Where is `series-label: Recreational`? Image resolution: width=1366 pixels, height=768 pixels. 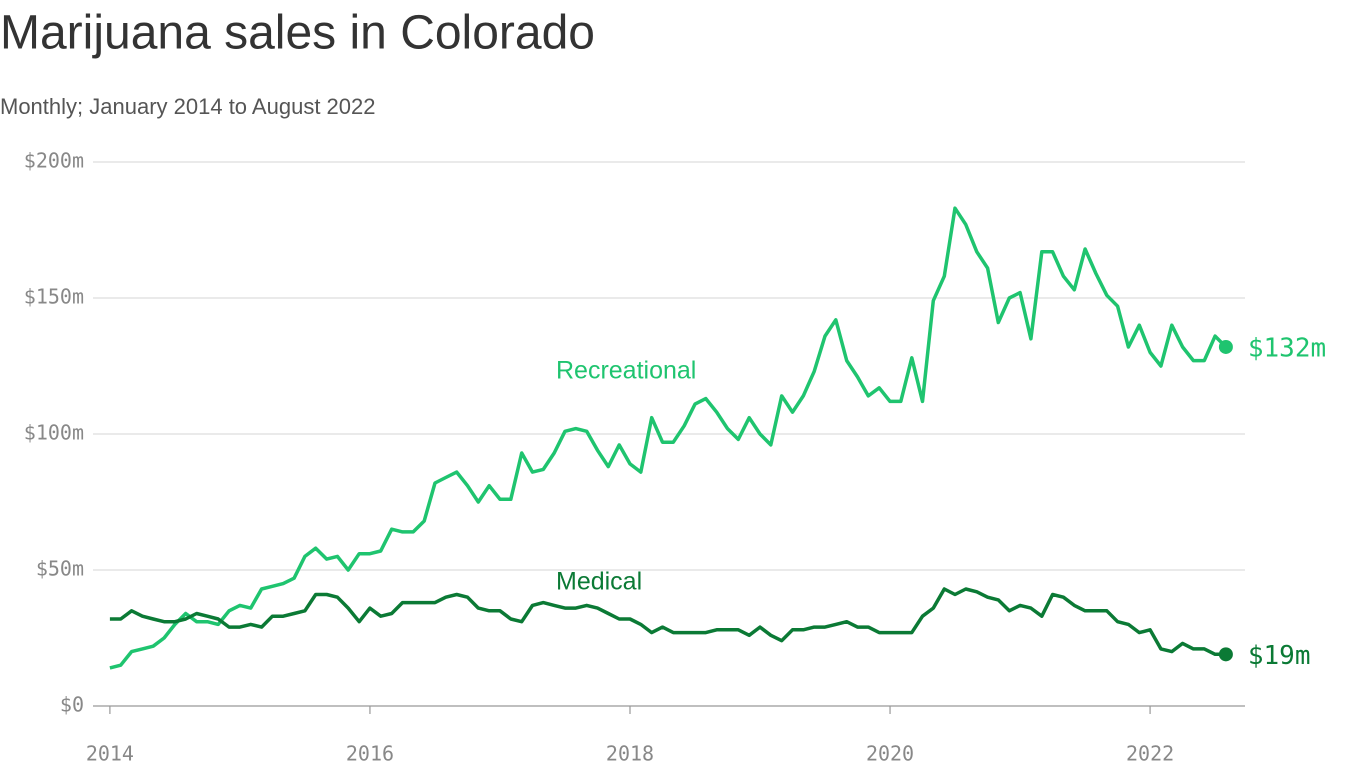
series-label: Recreational is located at coordinates (626, 371).